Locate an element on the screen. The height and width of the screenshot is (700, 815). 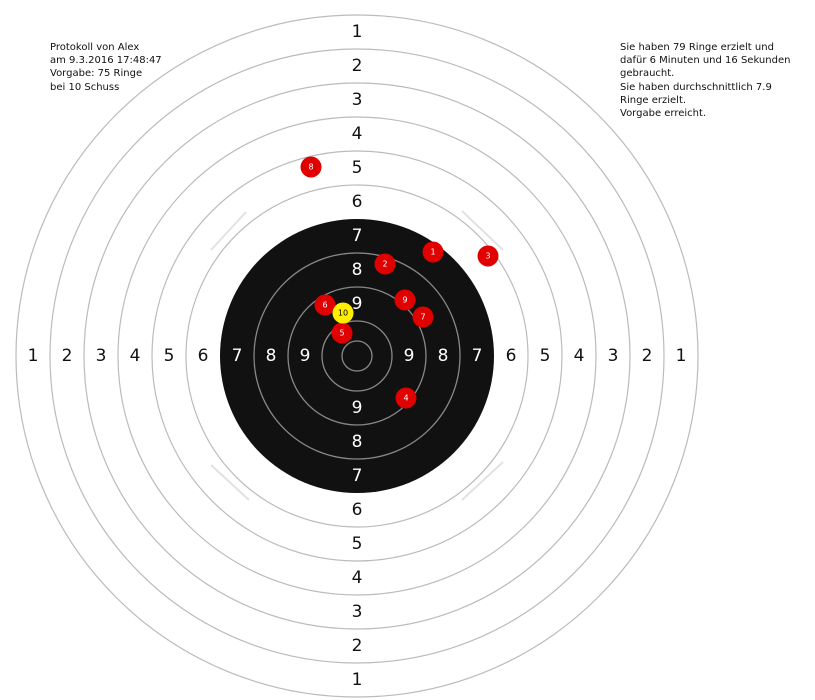
shot-label: 2 is located at coordinates (384, 264).